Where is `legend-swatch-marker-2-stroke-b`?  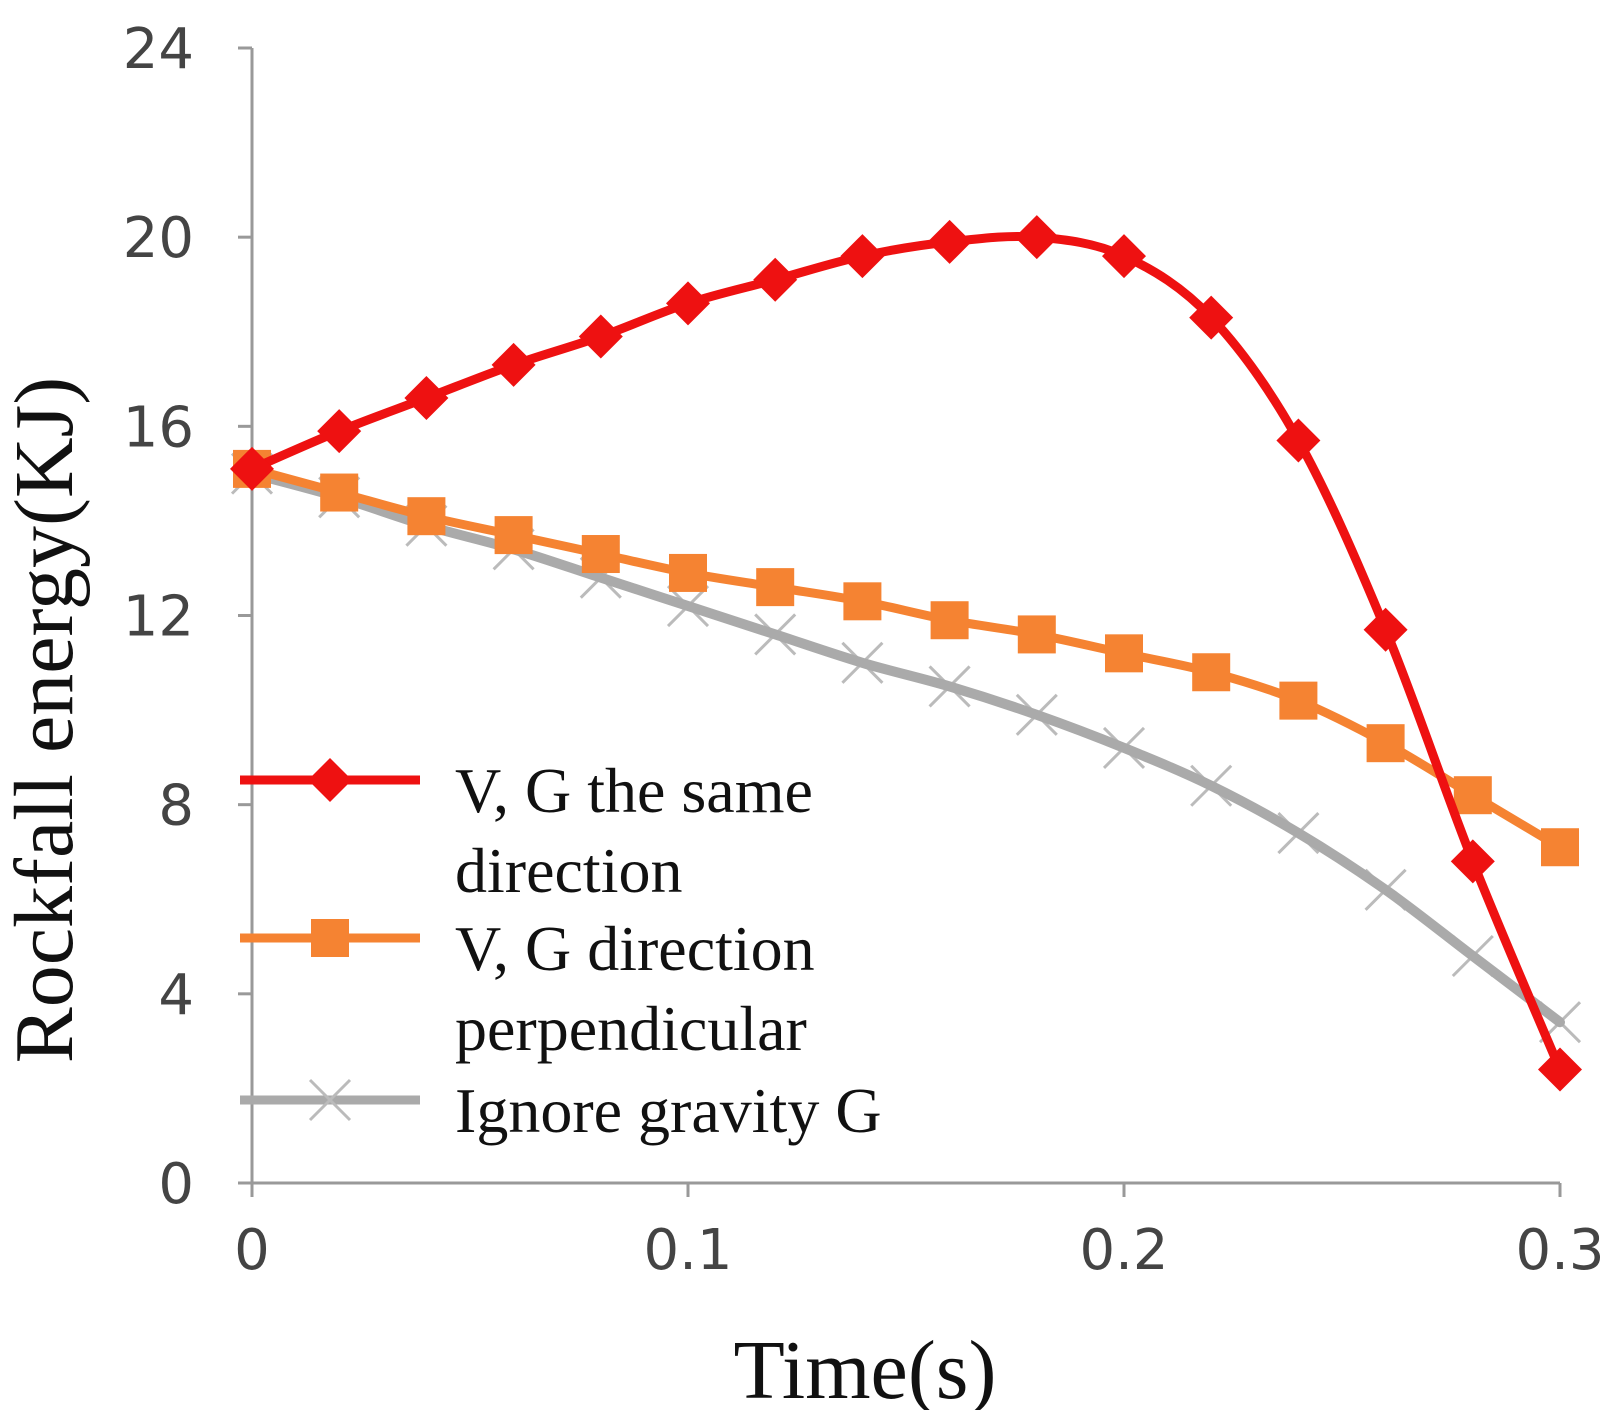
legend-swatch-marker-2-stroke-b is located at coordinates (330, 1100).